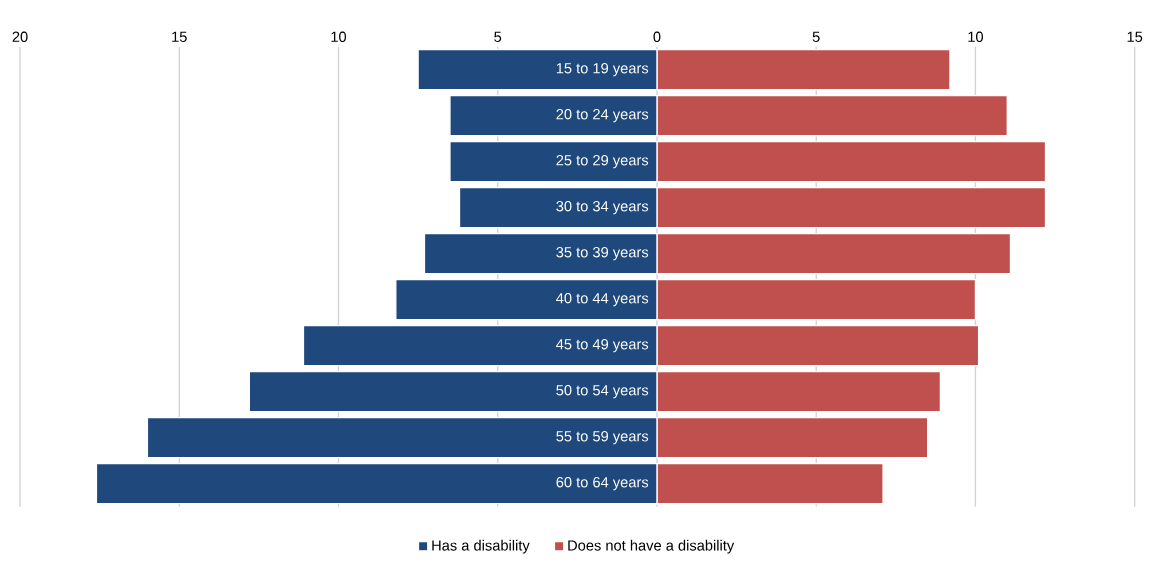 The image size is (1152, 571). What do you see at coordinates (602, 484) in the screenshot?
I see `y-tick-label: 60 to 64 years` at bounding box center [602, 484].